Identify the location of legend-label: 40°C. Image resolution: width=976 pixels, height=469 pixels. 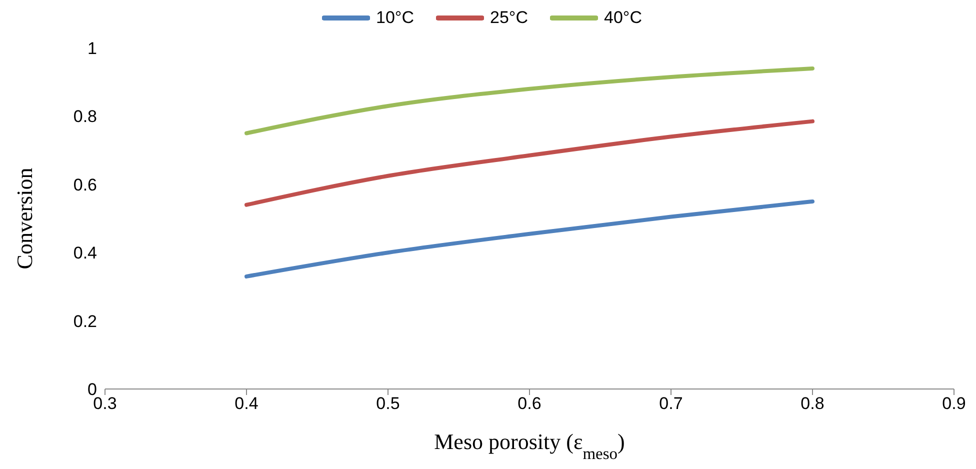
(623, 18).